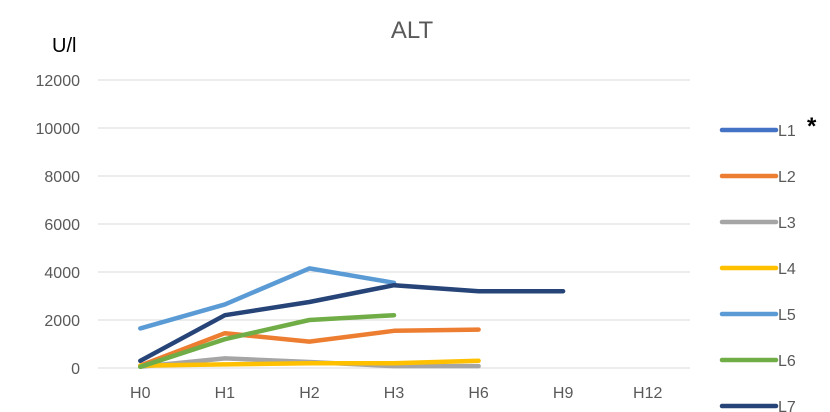  What do you see at coordinates (787, 223) in the screenshot?
I see `legend-label-L3: L3` at bounding box center [787, 223].